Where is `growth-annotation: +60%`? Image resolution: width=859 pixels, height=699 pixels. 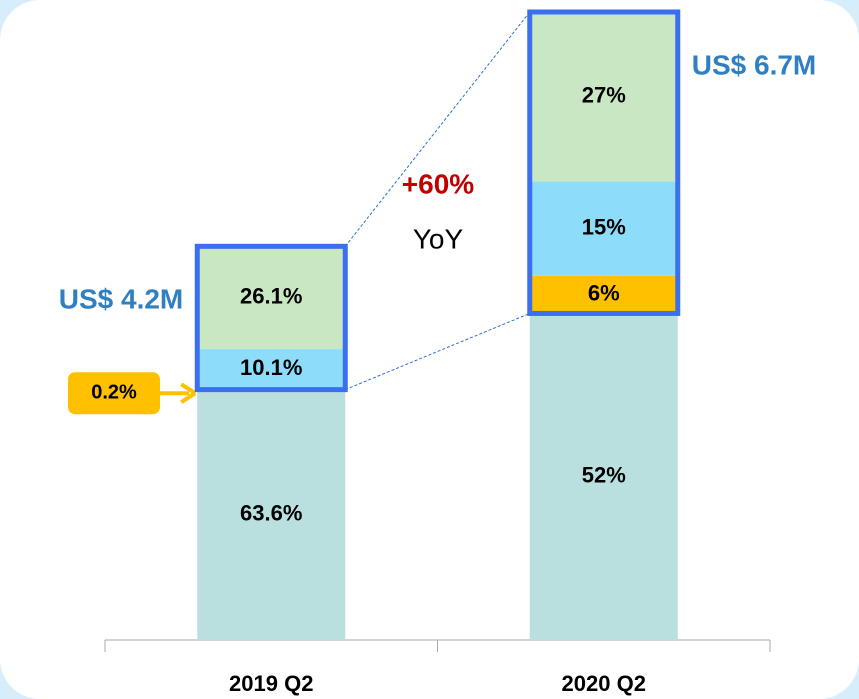 growth-annotation: +60% is located at coordinates (438, 183).